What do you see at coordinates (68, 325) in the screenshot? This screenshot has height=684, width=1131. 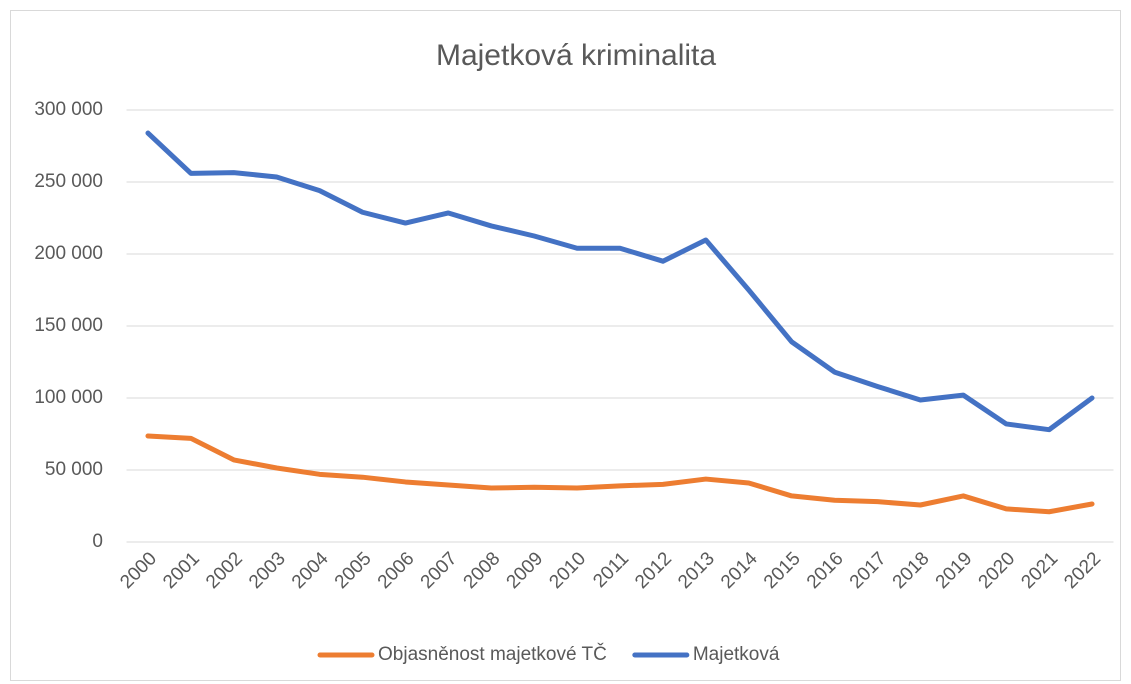 I see `y-tick-label: 150 000` at bounding box center [68, 325].